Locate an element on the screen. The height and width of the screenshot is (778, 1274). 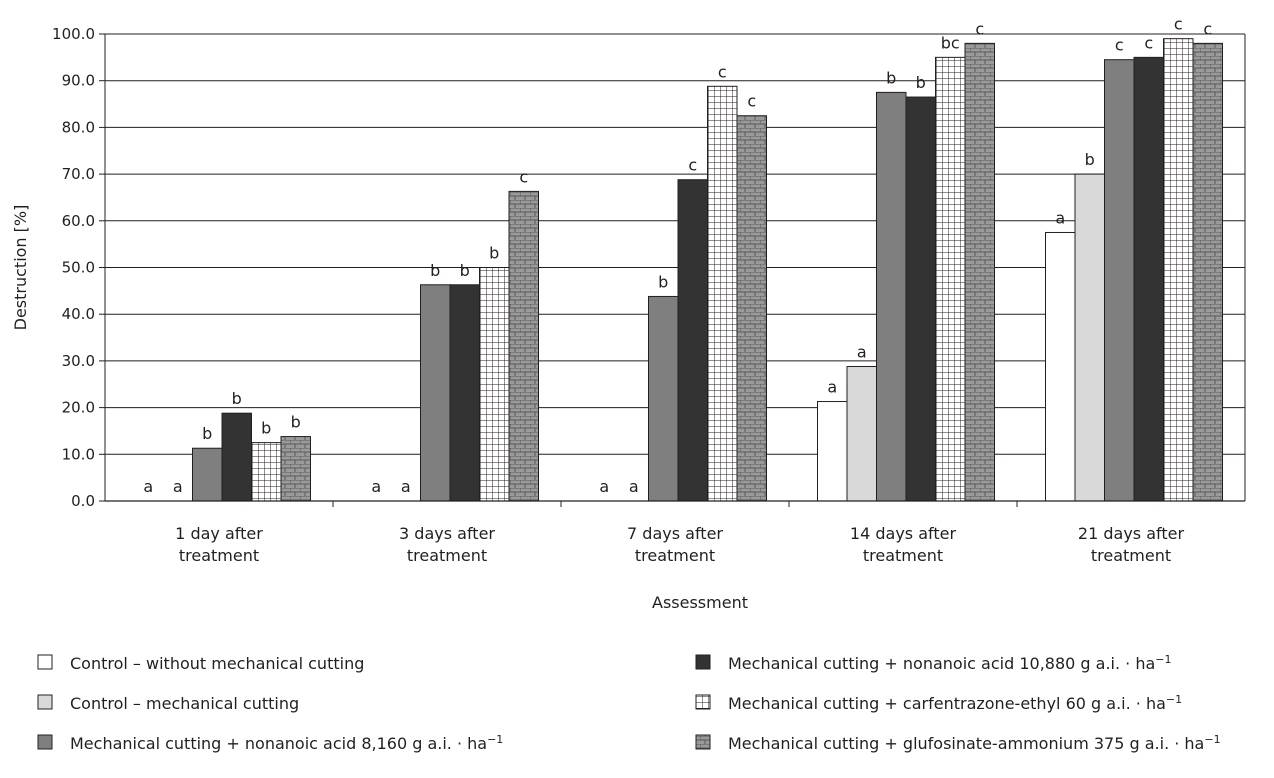
x-tick-label: 1 day after is located at coordinates (219, 533).